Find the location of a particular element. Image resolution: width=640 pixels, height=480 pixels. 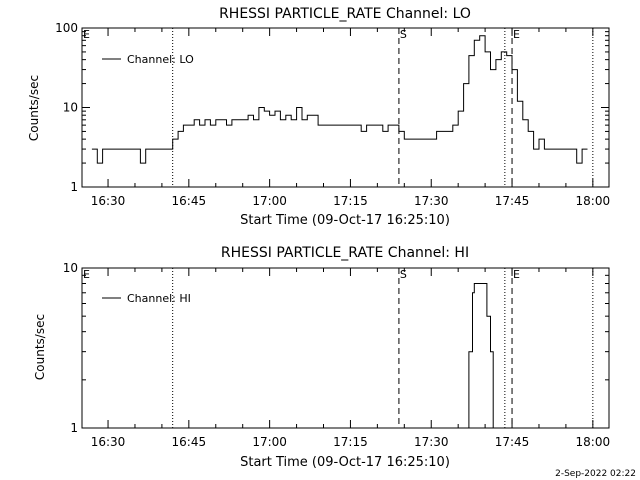

lo-y-tick-label: 1 is located at coordinates (74, 187).